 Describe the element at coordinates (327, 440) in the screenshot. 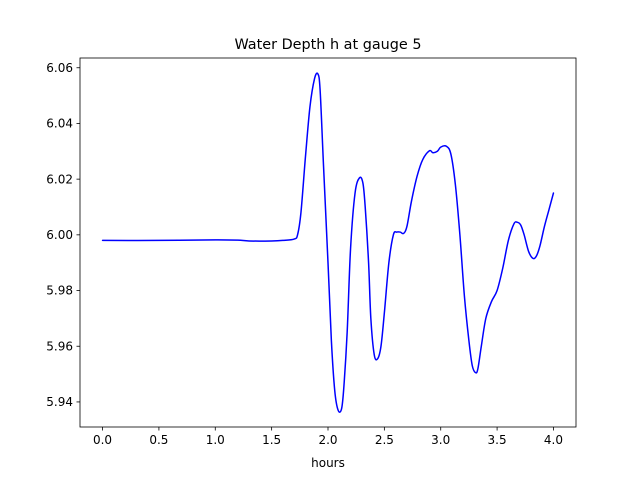

I see `x-tick-label: 2.0` at that location.